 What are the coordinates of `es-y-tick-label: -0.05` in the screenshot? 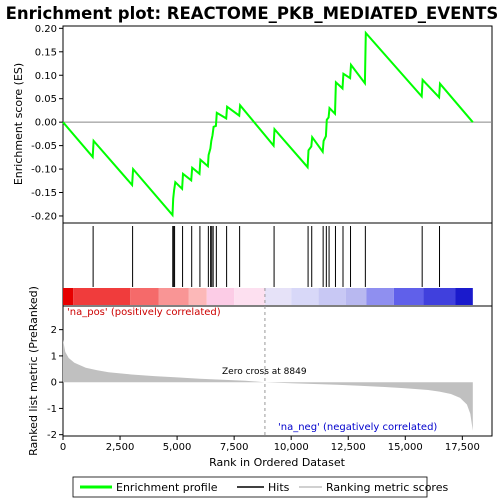 It's located at (44, 146).